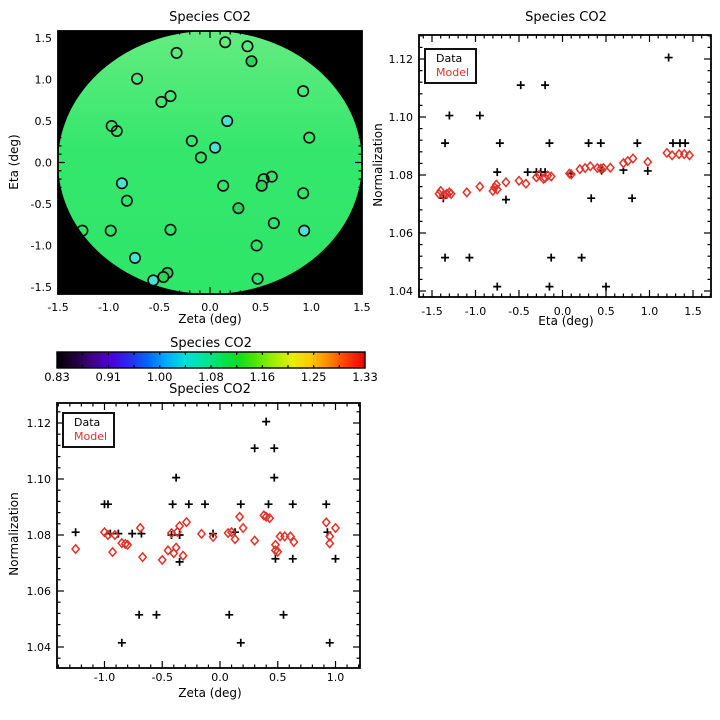  I want to click on colorbar-group: 0.83 0.91 1.00 1.08 1.16 1.25 1.33, so click(211, 367).